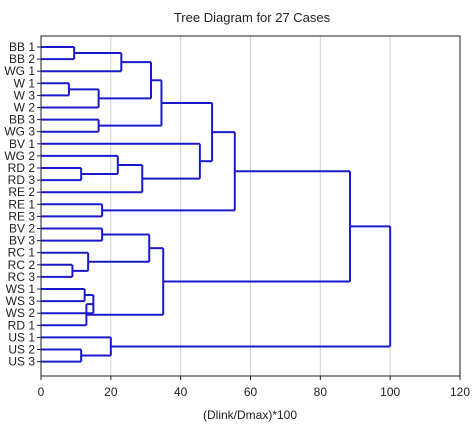  Describe the element at coordinates (181, 392) in the screenshot. I see `x-tick-label: 40` at that location.